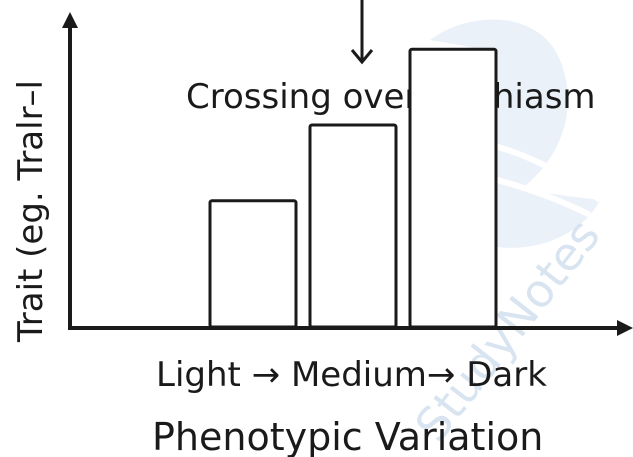  What do you see at coordinates (362, 32) in the screenshot?
I see `down-arrow` at bounding box center [362, 32].